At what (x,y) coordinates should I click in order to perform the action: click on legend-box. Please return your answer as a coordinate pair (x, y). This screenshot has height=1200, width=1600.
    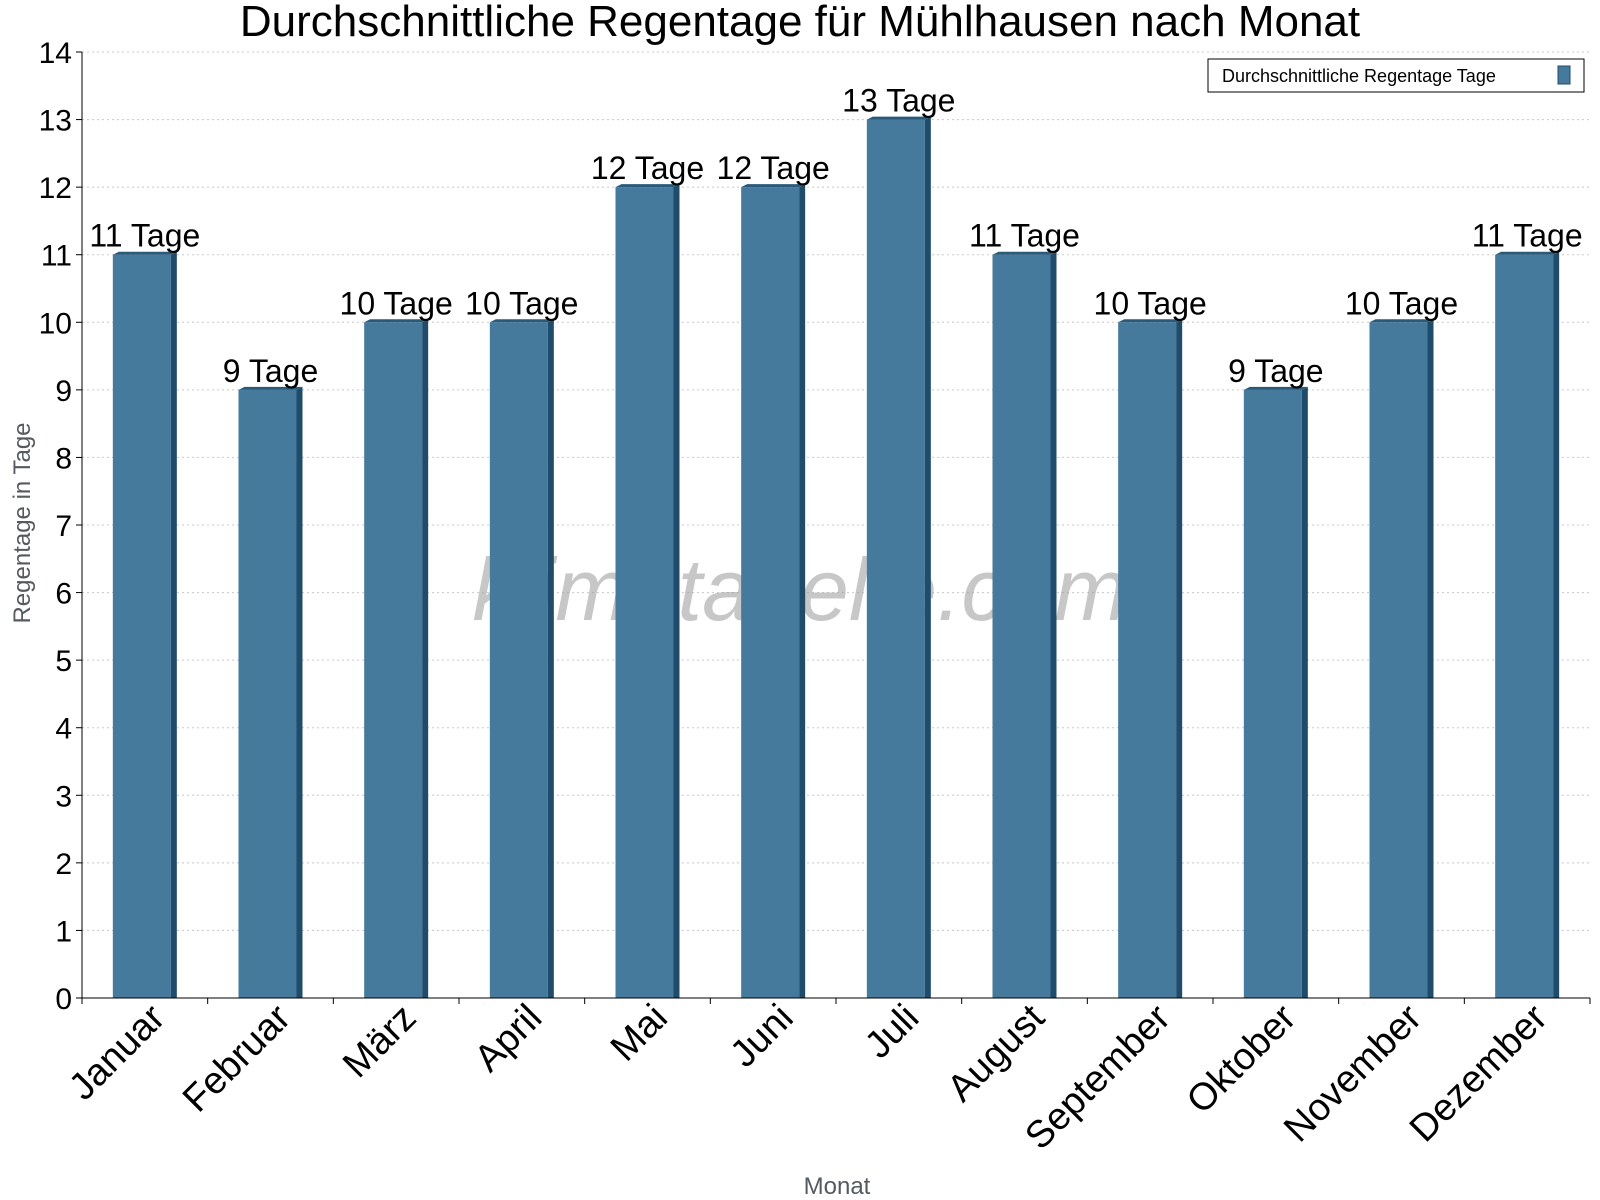
    Looking at the image, I should click on (1396, 75).